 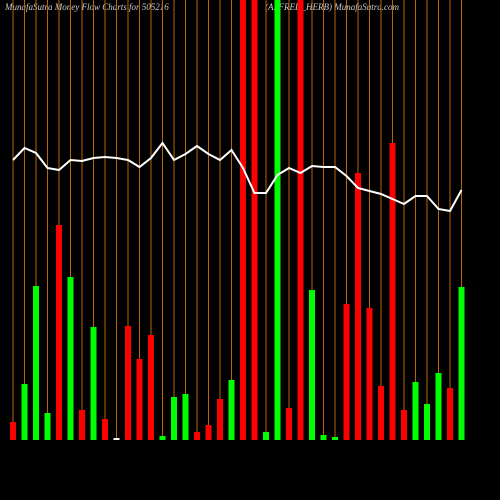 I want to click on chart-subtitle: (ALFRED_HERB) MunafaSutra.com, so click(x=332, y=7).